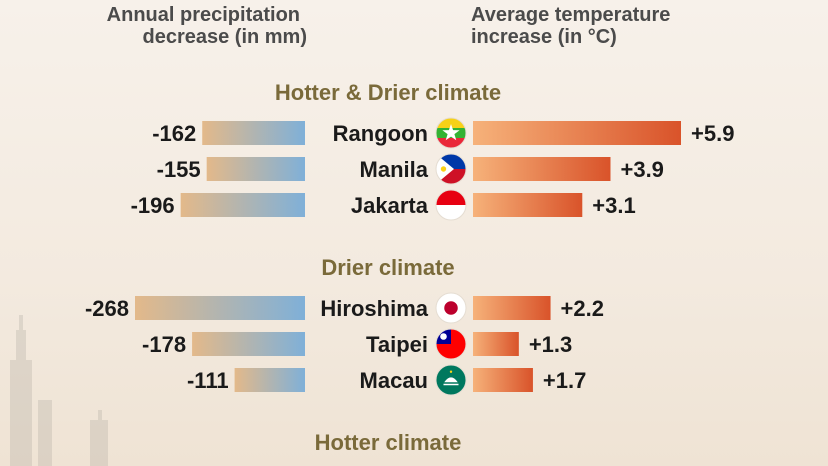 This screenshot has width=828, height=466. I want to click on precipitation-value: -196, so click(153, 205).